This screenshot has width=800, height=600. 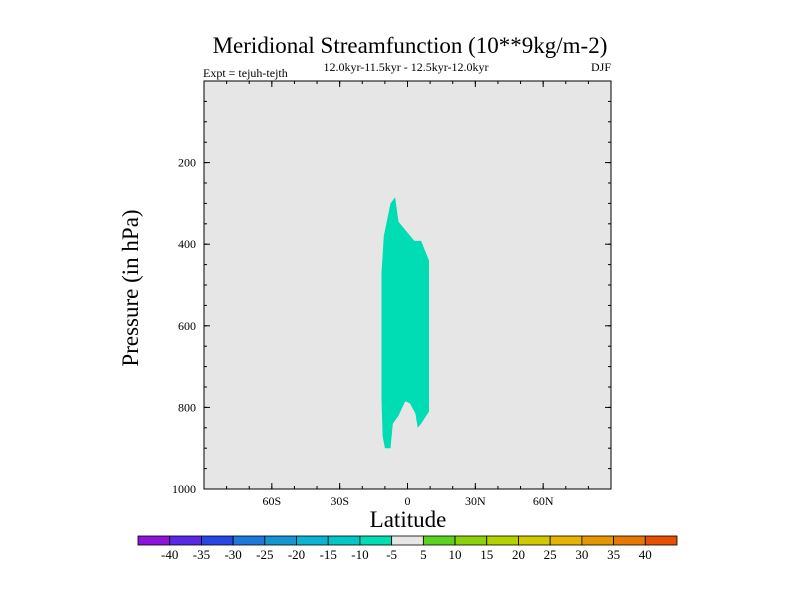 I want to click on colorbar-label: 35, so click(x=613, y=554).